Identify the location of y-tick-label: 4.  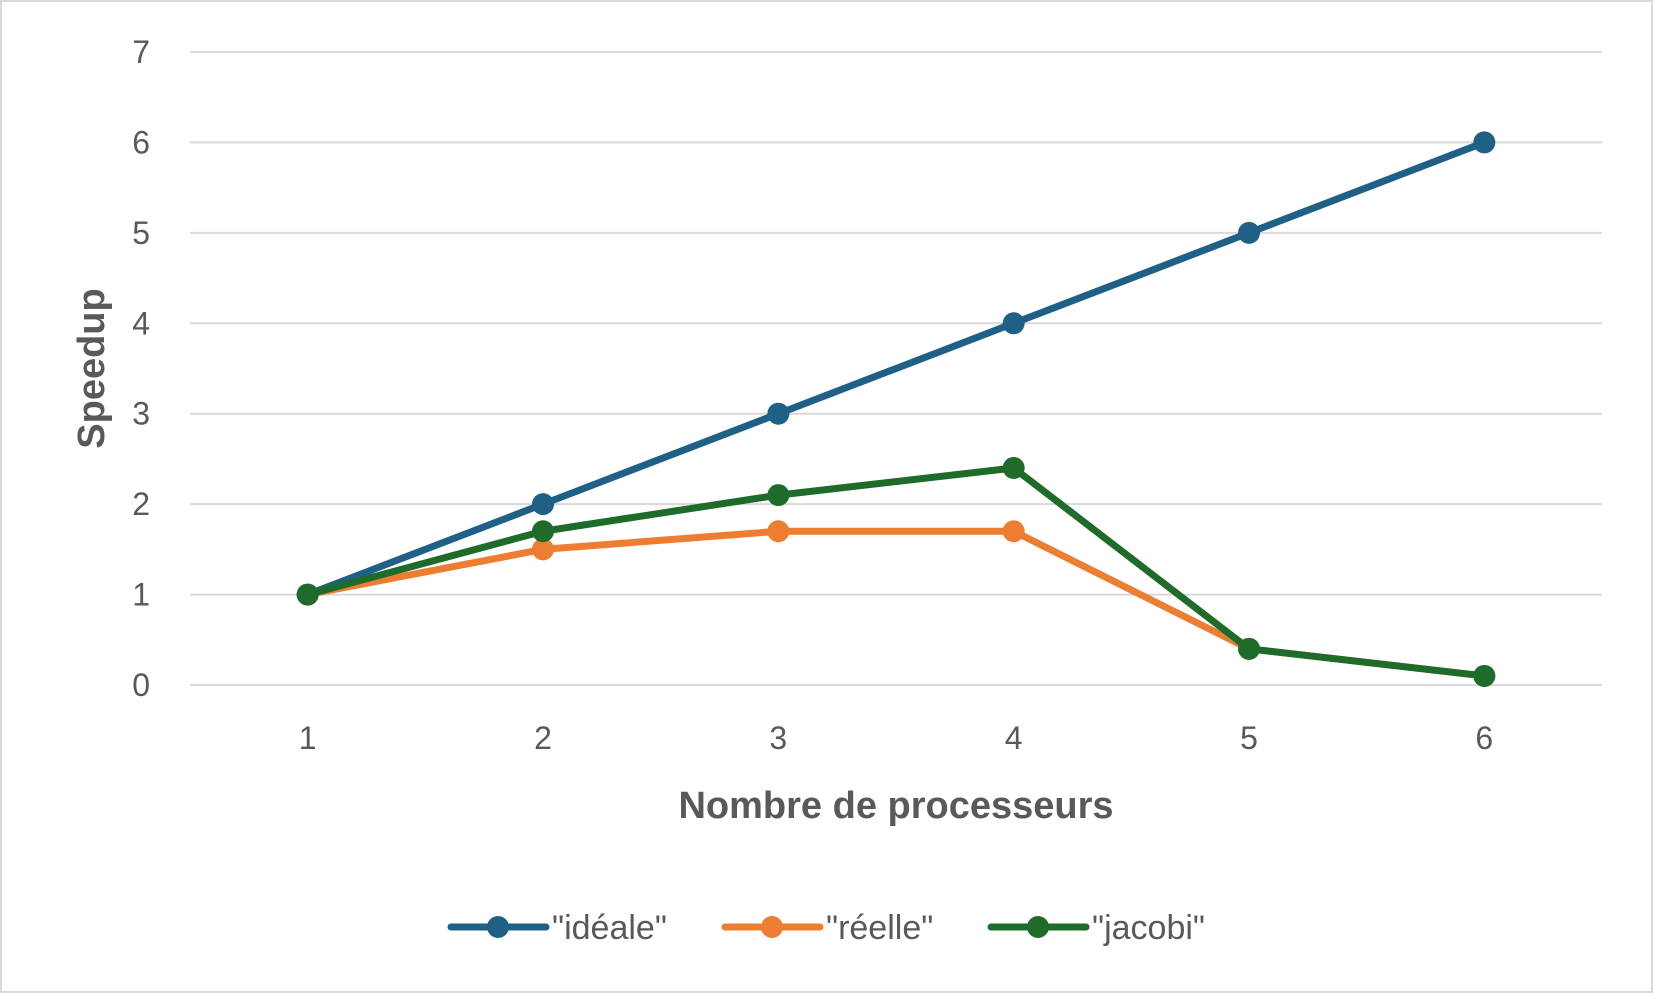
(141, 323).